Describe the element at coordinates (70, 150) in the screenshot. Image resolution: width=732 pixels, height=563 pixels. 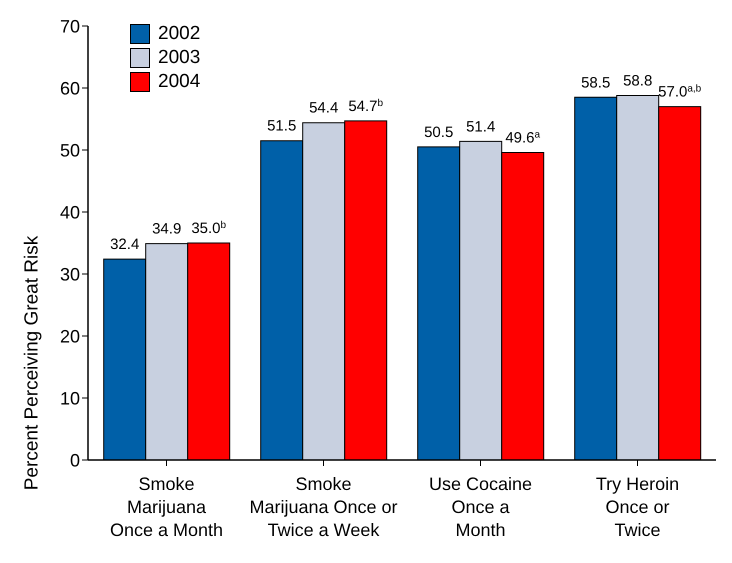
I see `y-tick-label: 50` at that location.